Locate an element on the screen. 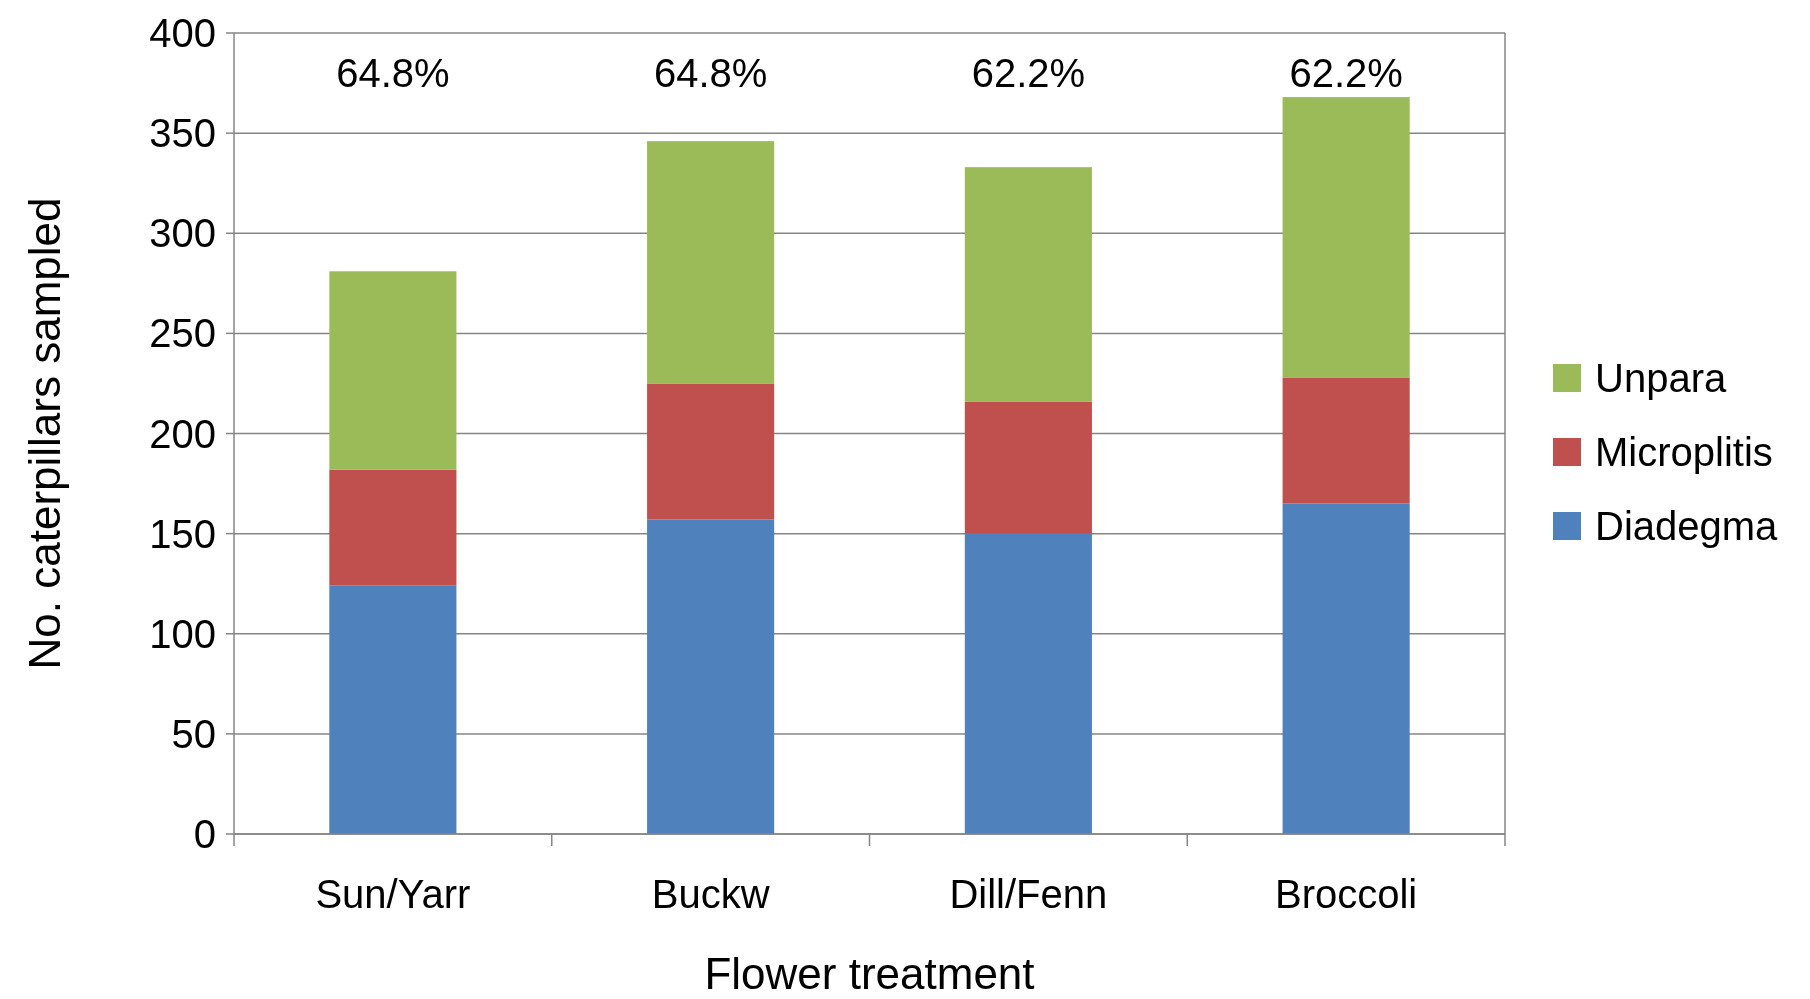 This screenshot has height=999, width=1810. x-tick-label: Broccoli is located at coordinates (1346, 894).